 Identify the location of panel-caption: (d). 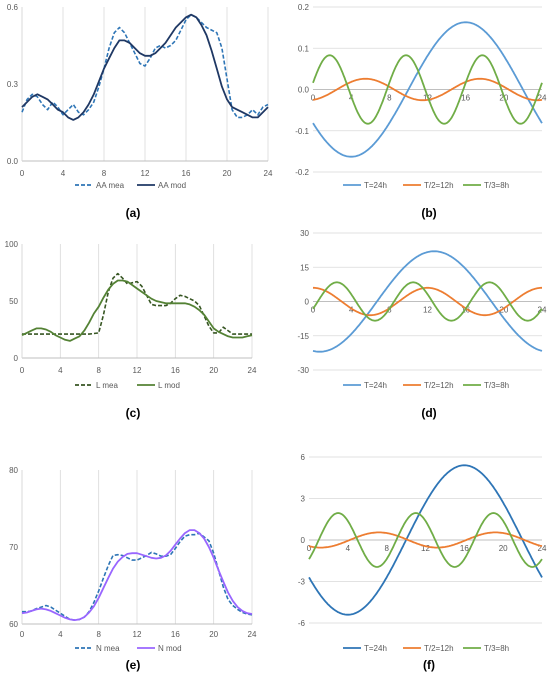
(428, 413).